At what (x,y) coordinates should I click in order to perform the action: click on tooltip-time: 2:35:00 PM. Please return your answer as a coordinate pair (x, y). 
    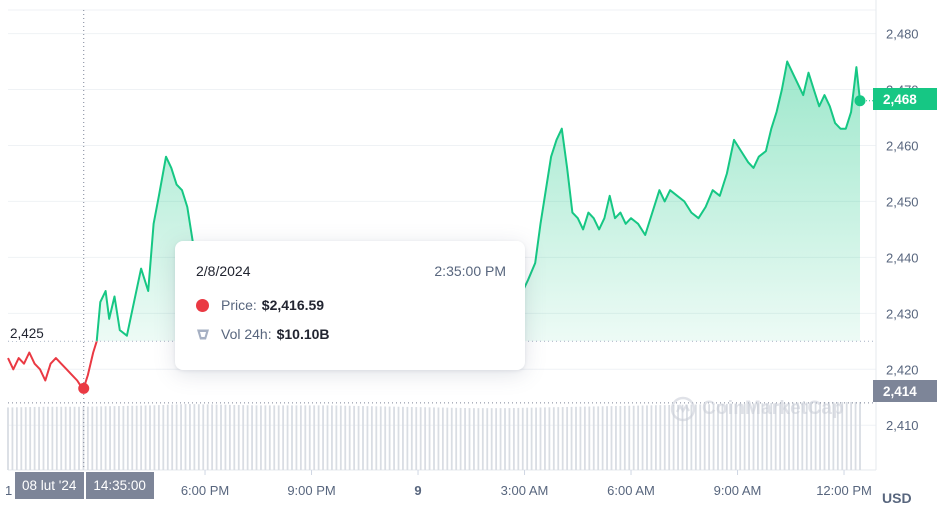
    Looking at the image, I should click on (470, 271).